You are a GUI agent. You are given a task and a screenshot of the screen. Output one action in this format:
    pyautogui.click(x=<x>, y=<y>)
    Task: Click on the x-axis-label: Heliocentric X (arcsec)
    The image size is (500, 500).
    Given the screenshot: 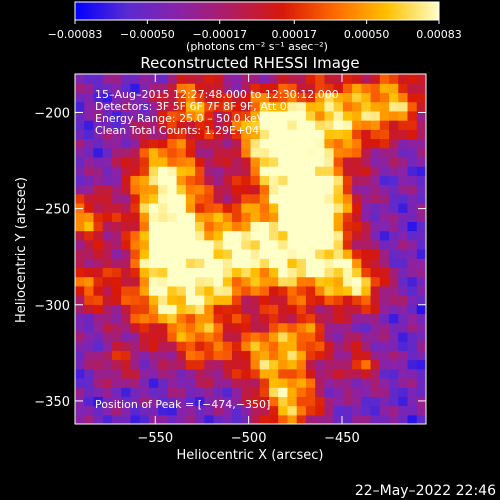 What is the action you would take?
    pyautogui.click(x=250, y=455)
    